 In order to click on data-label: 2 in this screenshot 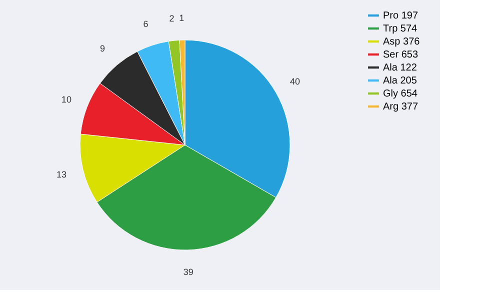, I will do `click(171, 19)`.